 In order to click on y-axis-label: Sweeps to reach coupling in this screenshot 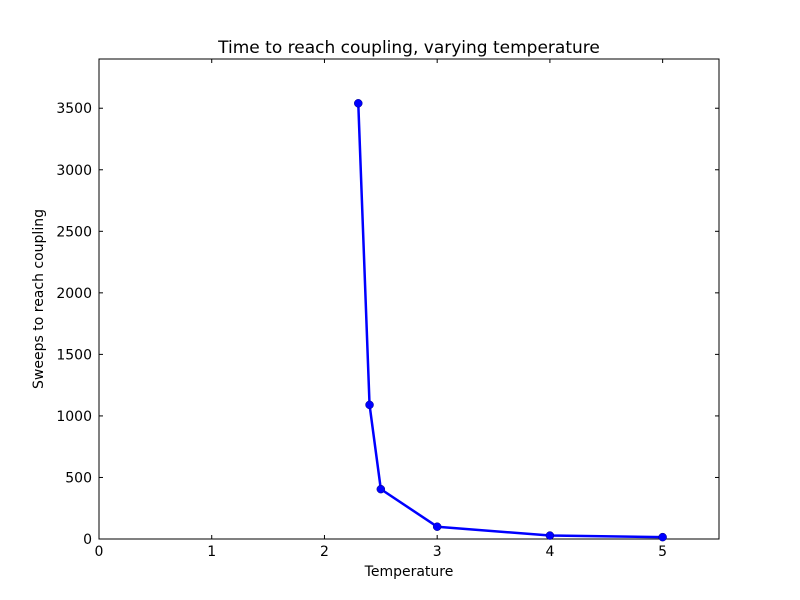, I will do `click(39, 299)`.